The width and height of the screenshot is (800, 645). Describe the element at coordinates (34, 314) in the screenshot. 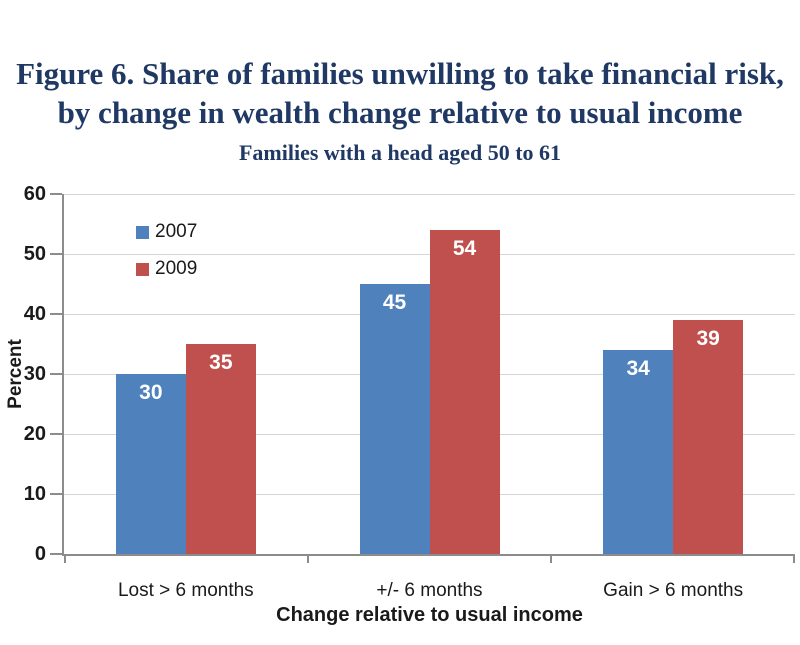

I see `y-tick-label: 40` at that location.